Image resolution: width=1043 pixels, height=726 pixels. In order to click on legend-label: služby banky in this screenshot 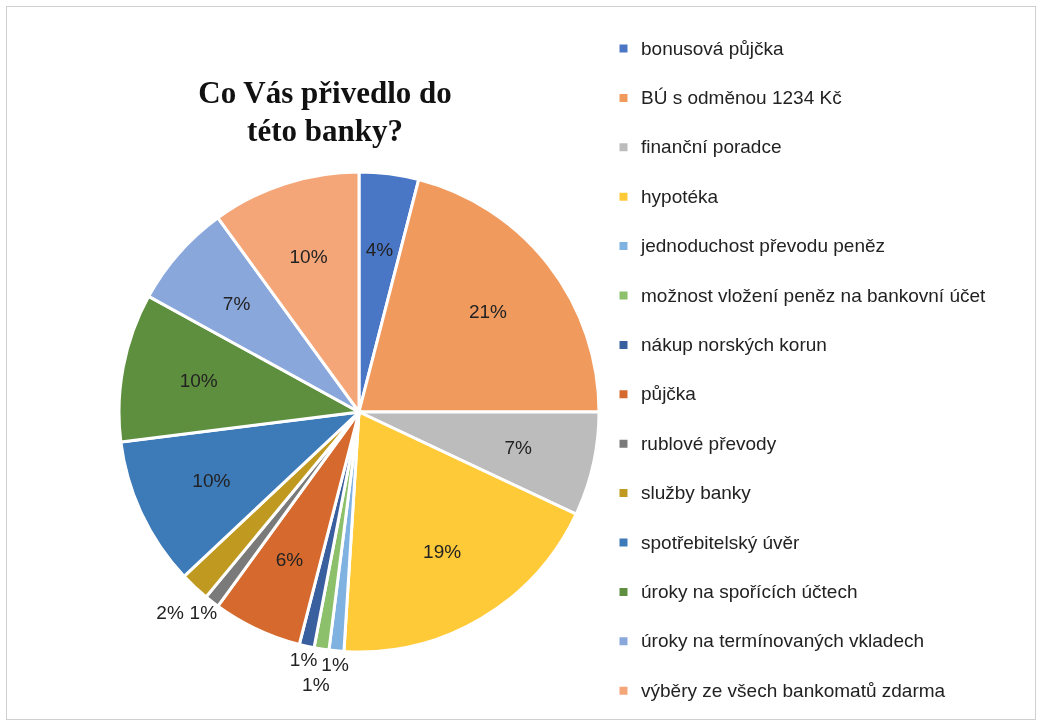, I will do `click(696, 493)`.